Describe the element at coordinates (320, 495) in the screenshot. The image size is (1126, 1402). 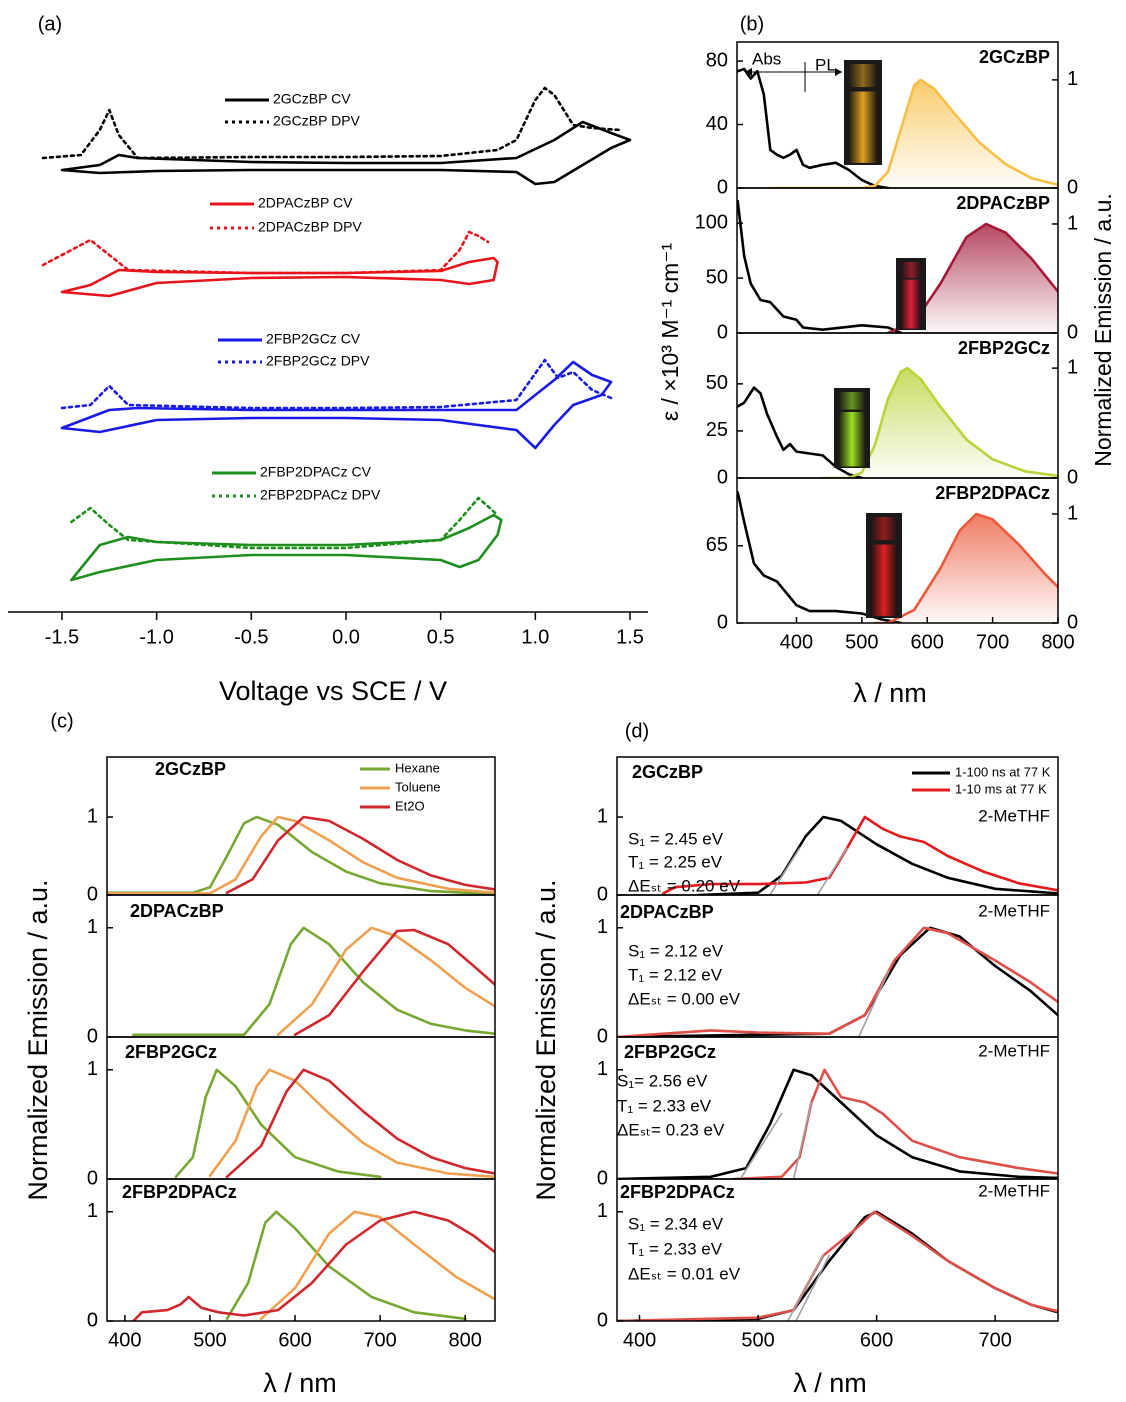
I see `legend-label: 2FBP2DPACz DPV` at that location.